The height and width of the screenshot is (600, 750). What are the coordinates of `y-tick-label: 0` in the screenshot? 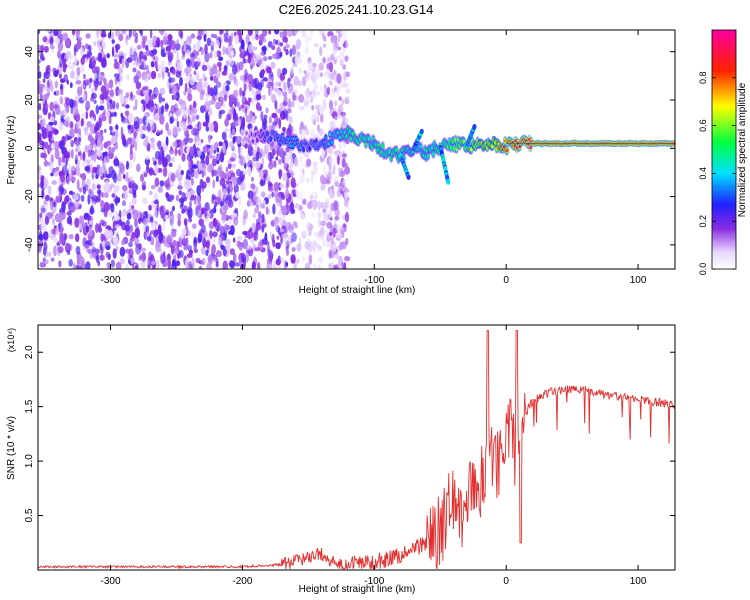 It's located at (29, 148).